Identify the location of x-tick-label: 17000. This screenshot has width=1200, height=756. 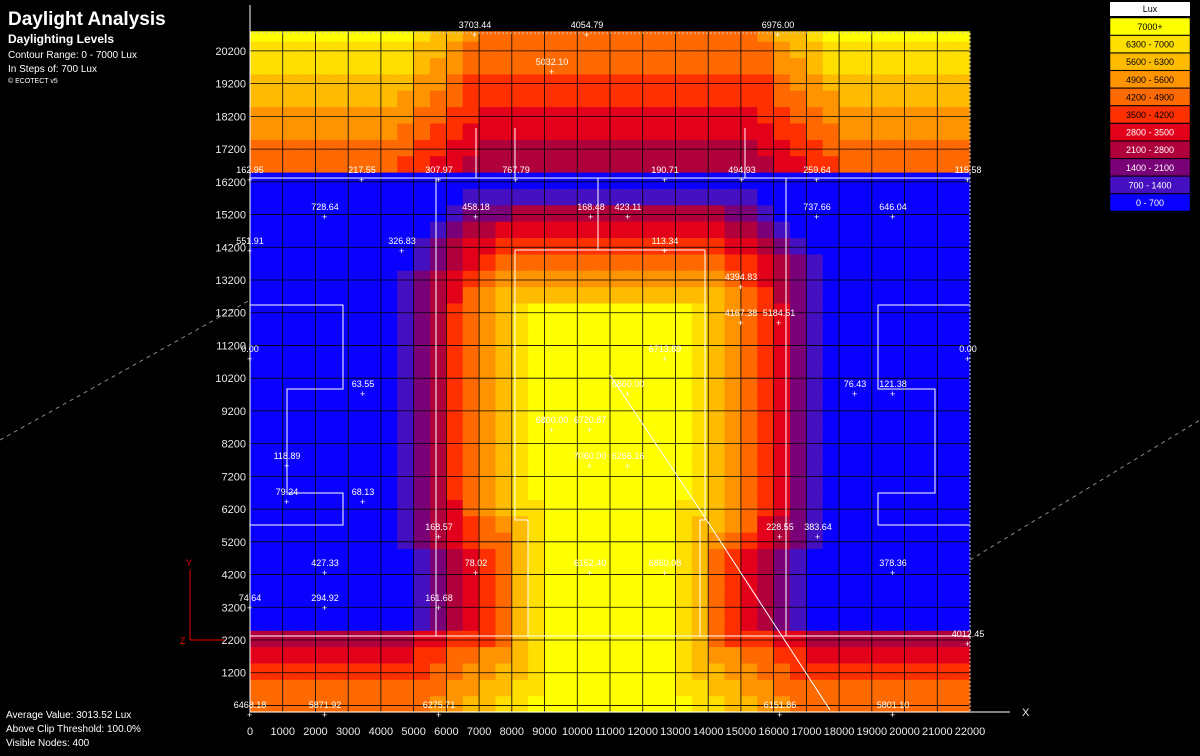
(806, 732).